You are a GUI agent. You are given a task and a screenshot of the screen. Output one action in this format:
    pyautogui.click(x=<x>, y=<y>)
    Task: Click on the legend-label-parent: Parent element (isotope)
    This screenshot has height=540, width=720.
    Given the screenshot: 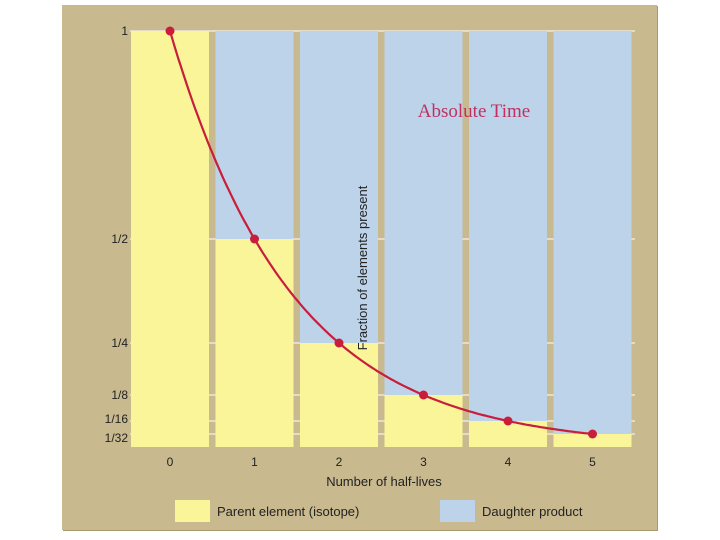 What is the action you would take?
    pyautogui.click(x=288, y=511)
    